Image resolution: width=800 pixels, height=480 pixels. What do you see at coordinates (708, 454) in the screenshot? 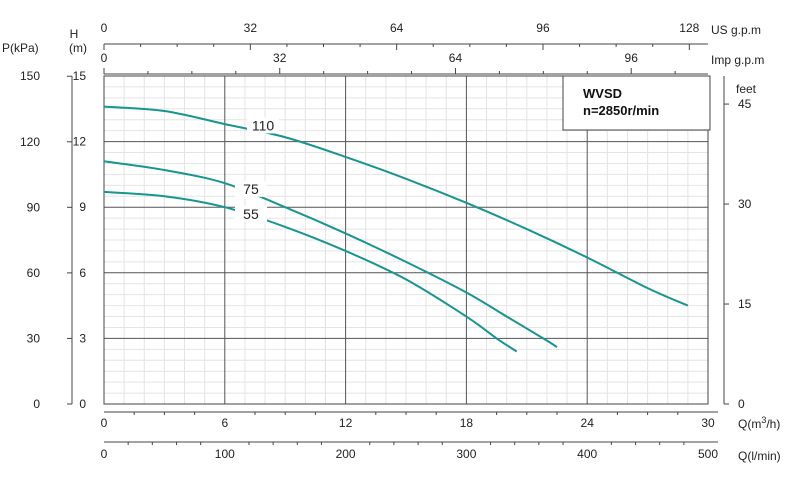
I see `q-lmin-tick-label: 500` at bounding box center [708, 454].